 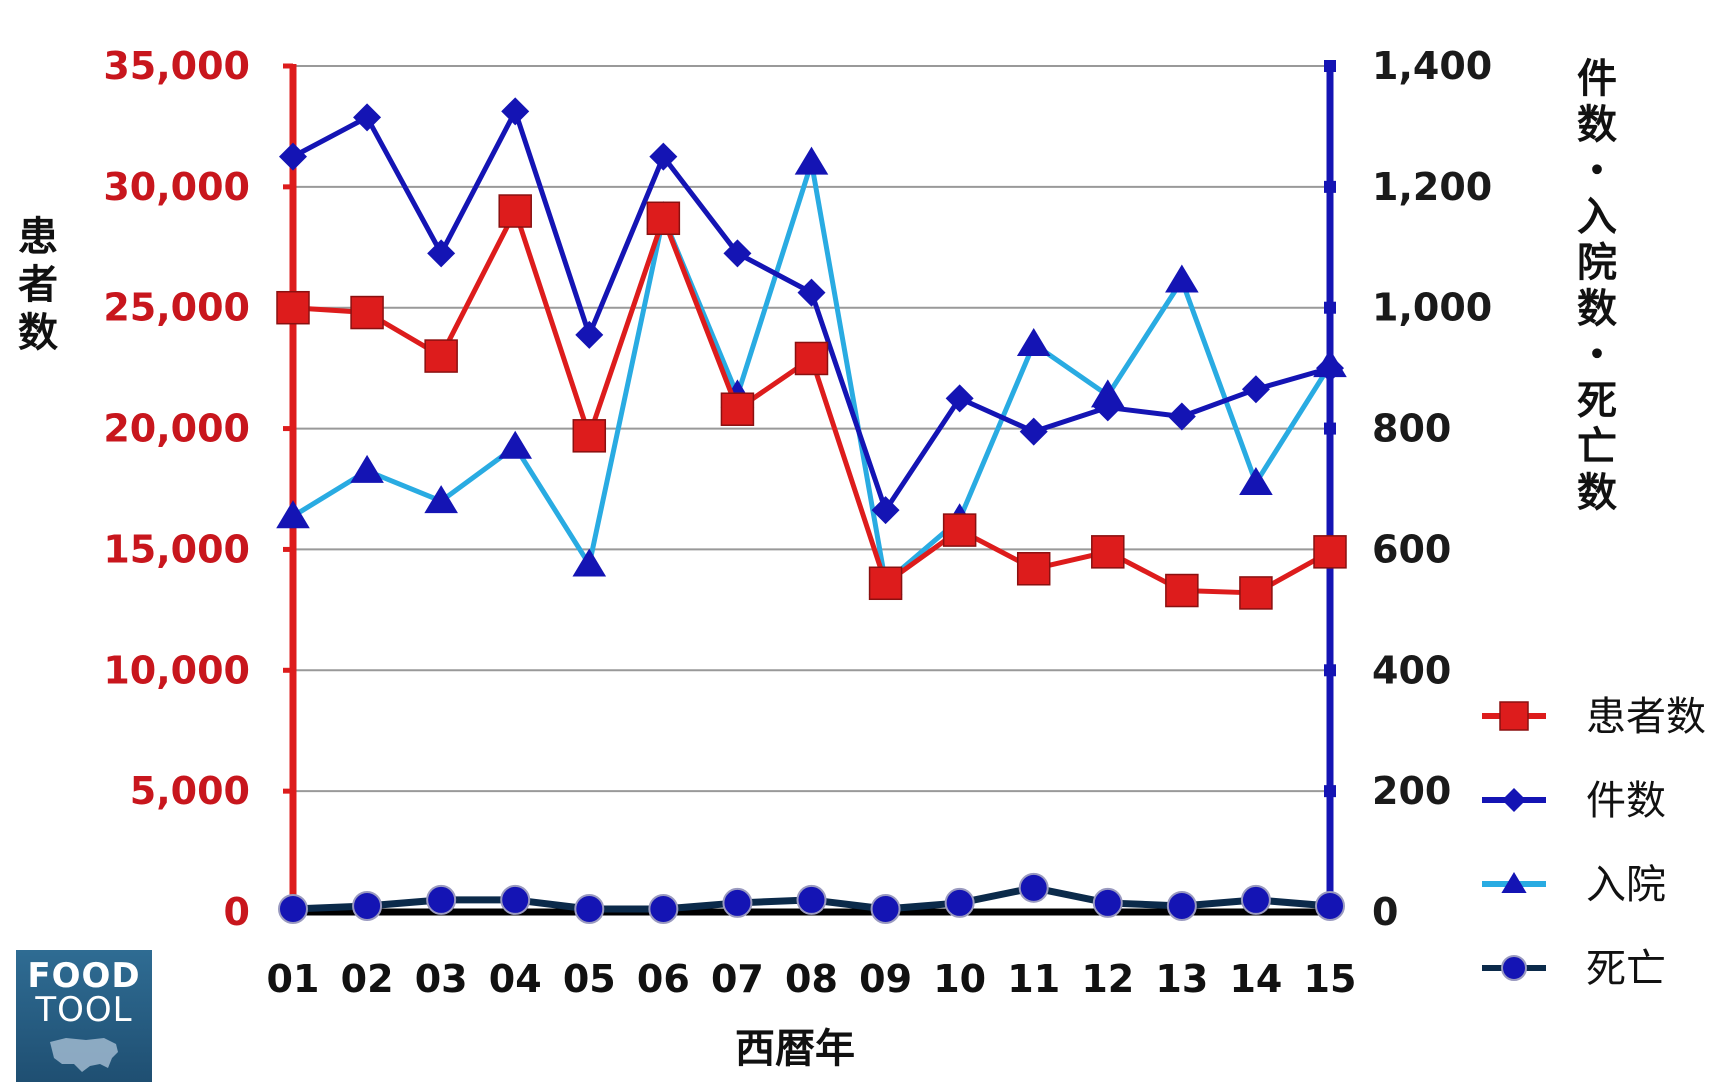 I want to click on x-tick-label: 08, so click(x=811, y=979).